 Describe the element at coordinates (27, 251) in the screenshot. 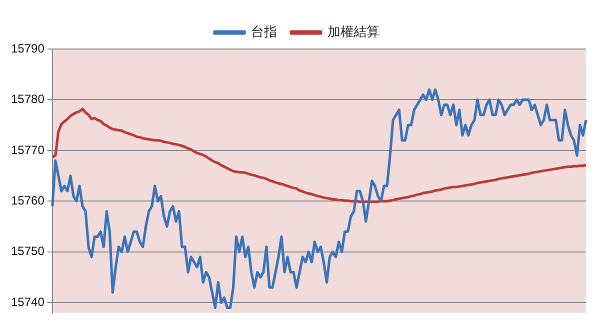

I see `y-tick-label: 15750` at that location.